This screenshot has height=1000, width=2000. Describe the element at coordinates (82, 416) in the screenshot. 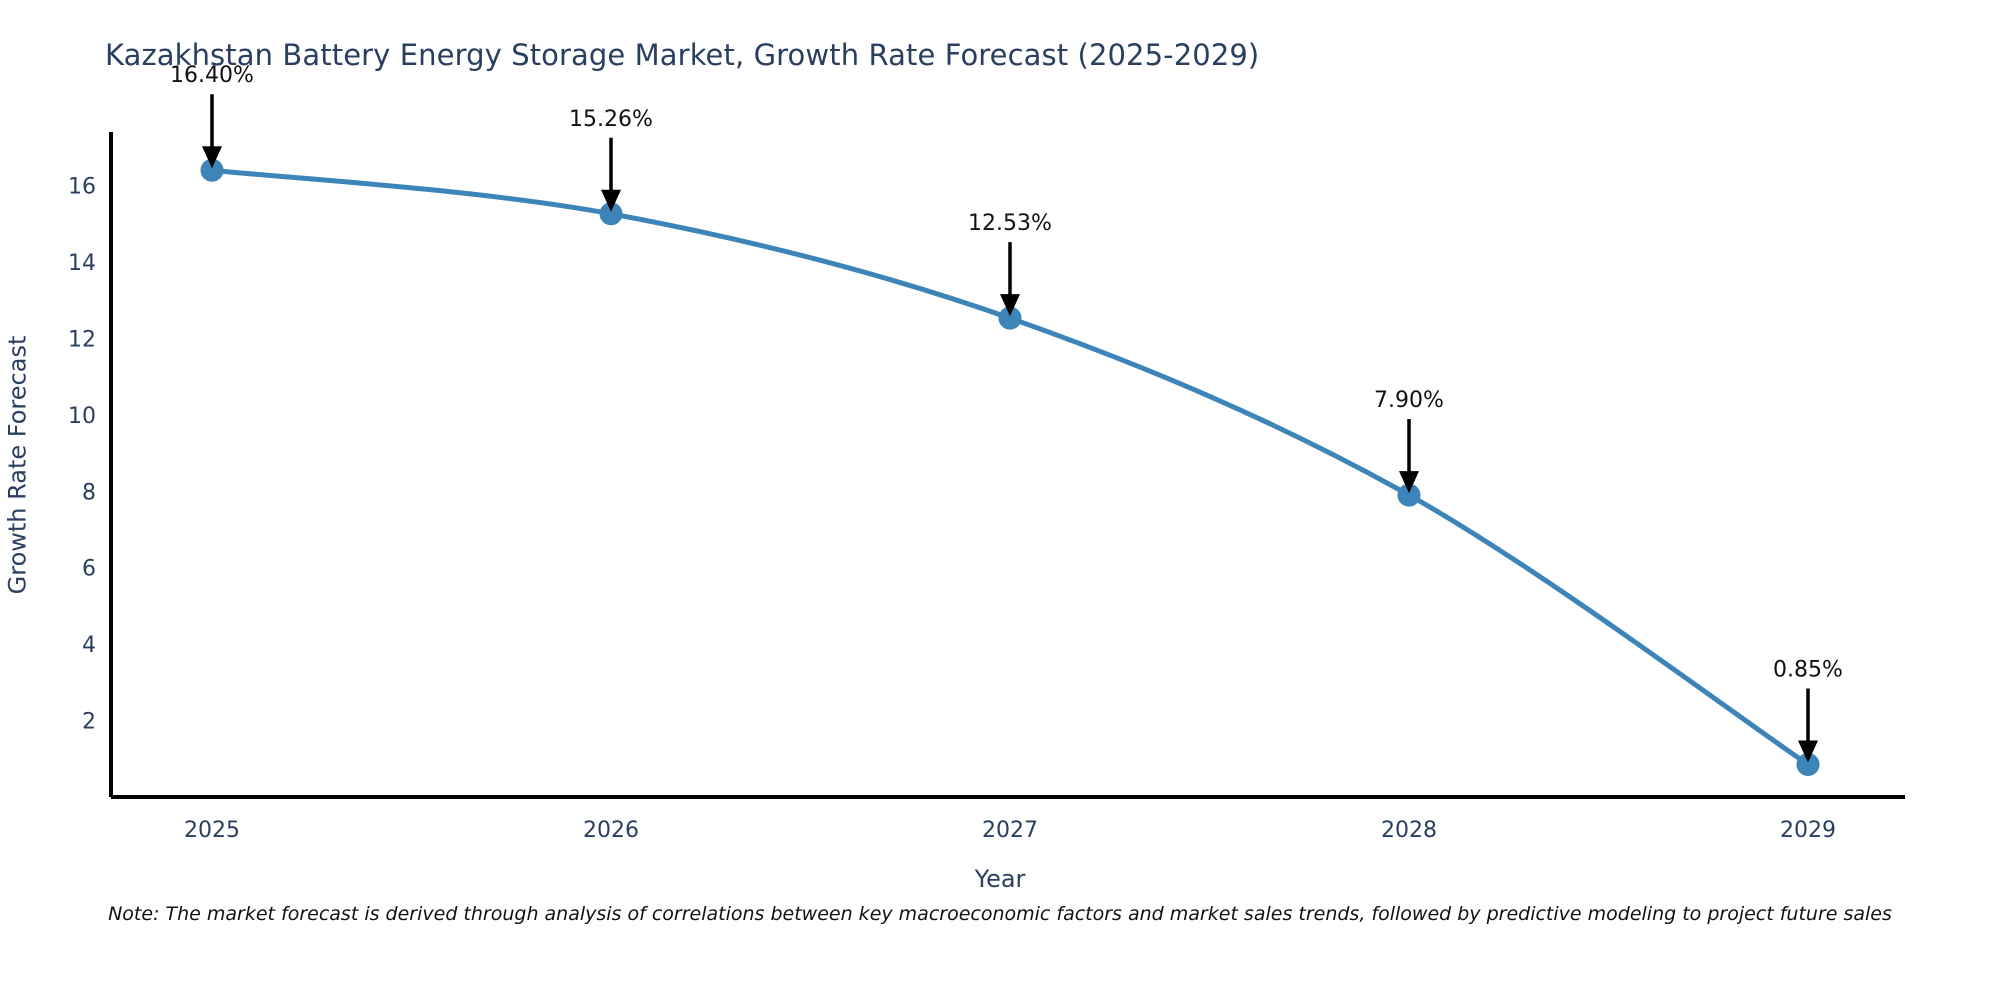

I see `y-tick-label: 10` at that location.